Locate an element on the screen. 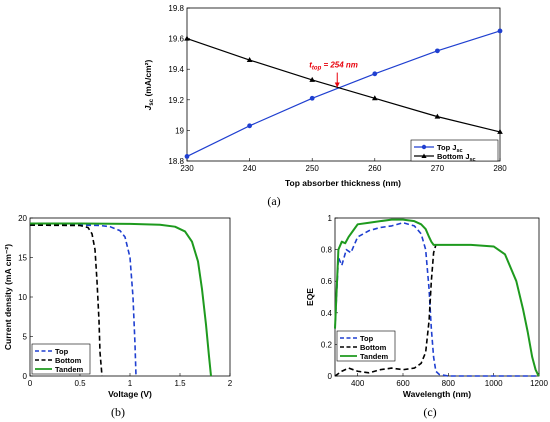 This screenshot has width=550, height=422. series-b is located at coordinates (120, 299).